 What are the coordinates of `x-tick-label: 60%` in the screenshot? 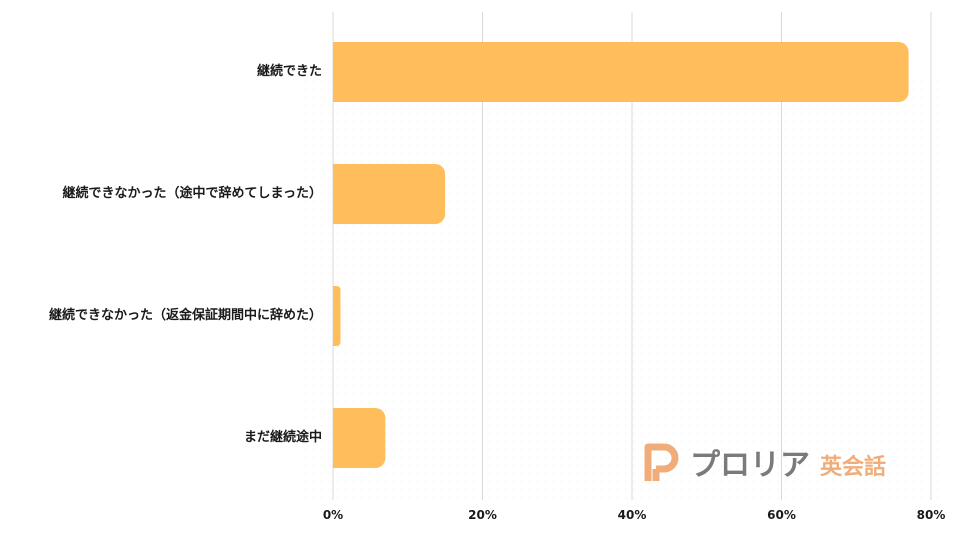 It's located at (781, 515).